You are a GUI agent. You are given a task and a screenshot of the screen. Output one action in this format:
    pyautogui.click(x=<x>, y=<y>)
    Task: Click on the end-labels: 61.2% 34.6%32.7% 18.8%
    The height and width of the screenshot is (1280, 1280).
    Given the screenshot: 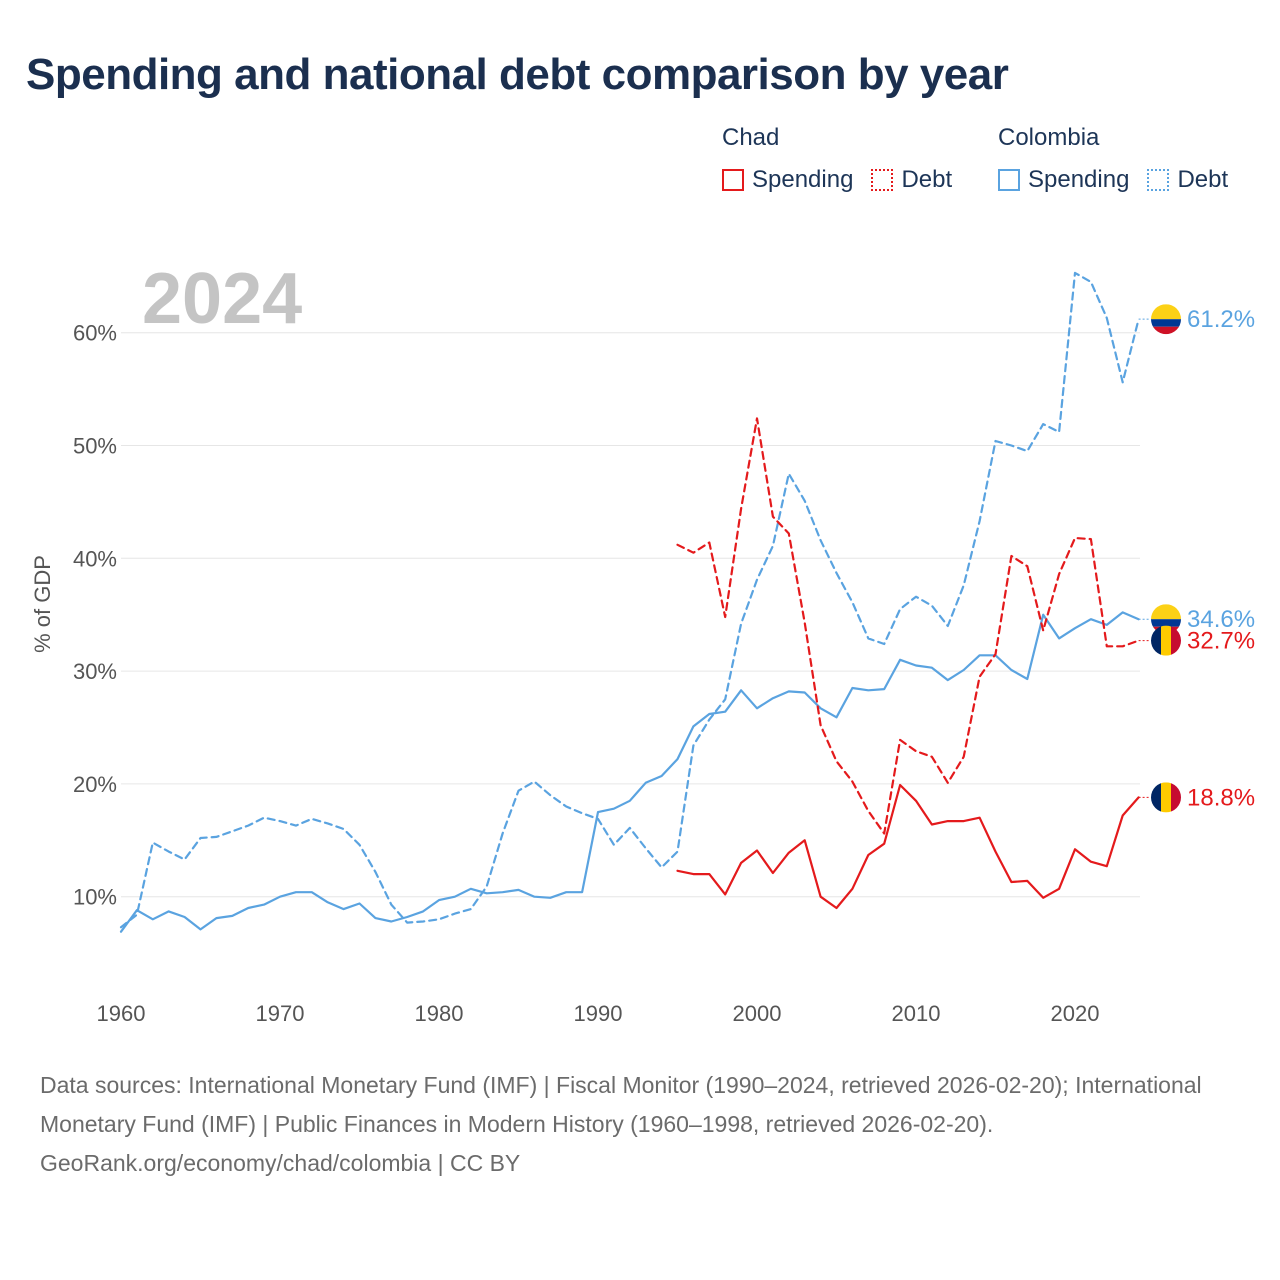 What is the action you would take?
    pyautogui.click(x=1221, y=558)
    